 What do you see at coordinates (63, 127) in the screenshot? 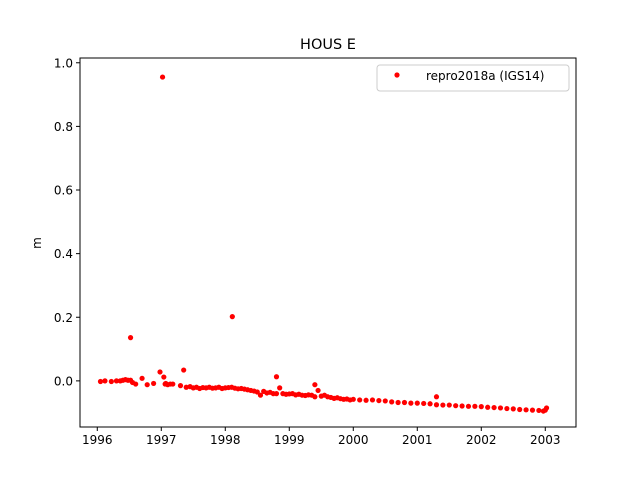
I see `y-tick-label: 0.8` at bounding box center [63, 127].